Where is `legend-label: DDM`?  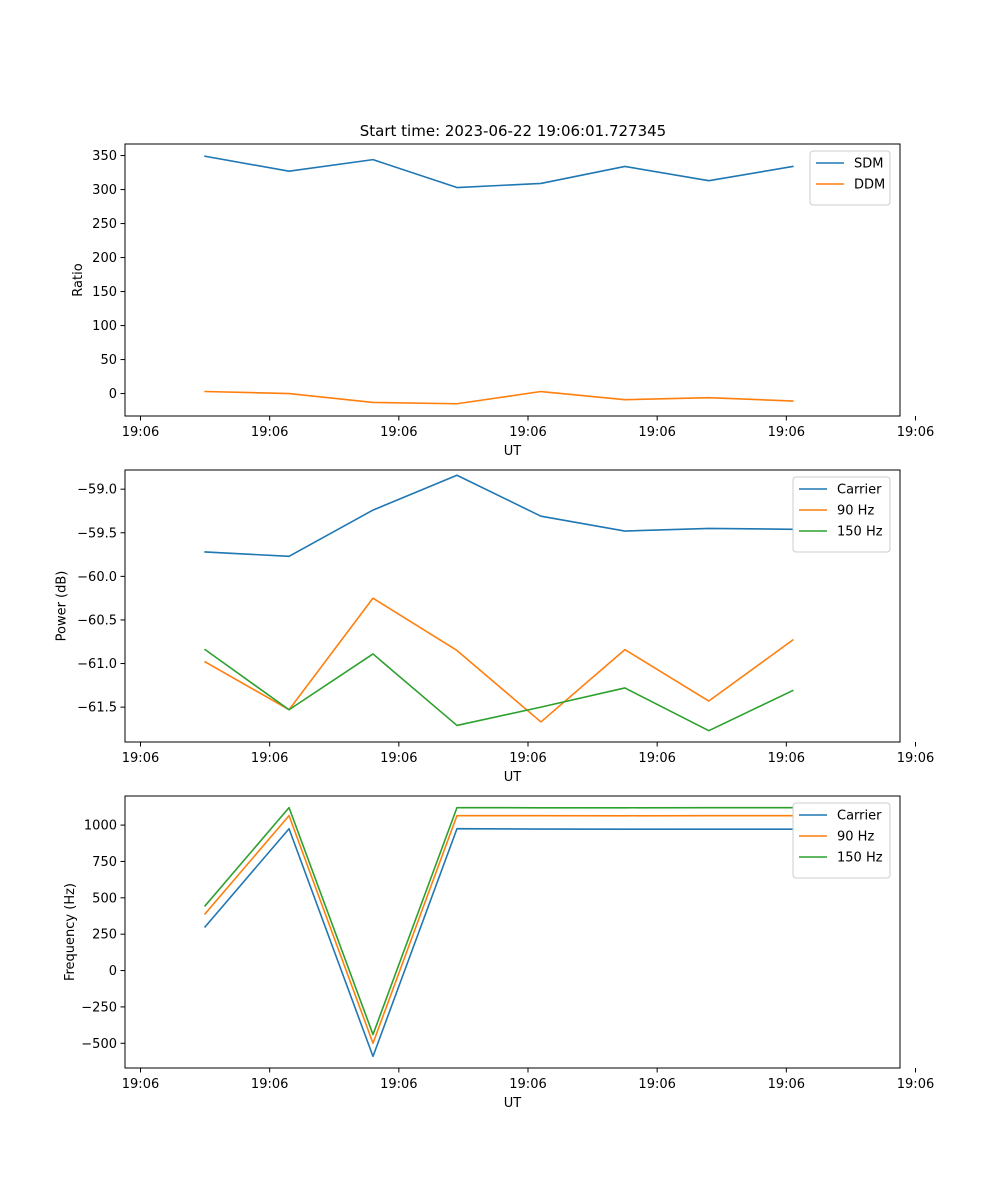 legend-label: DDM is located at coordinates (869, 185).